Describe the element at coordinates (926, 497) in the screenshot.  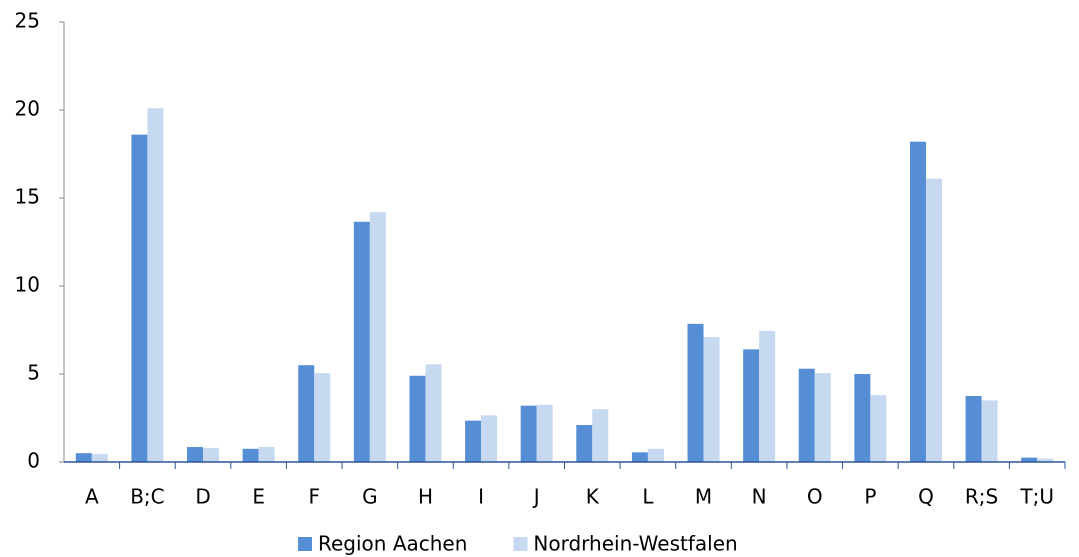
I see `x-tick-label: Q` at that location.